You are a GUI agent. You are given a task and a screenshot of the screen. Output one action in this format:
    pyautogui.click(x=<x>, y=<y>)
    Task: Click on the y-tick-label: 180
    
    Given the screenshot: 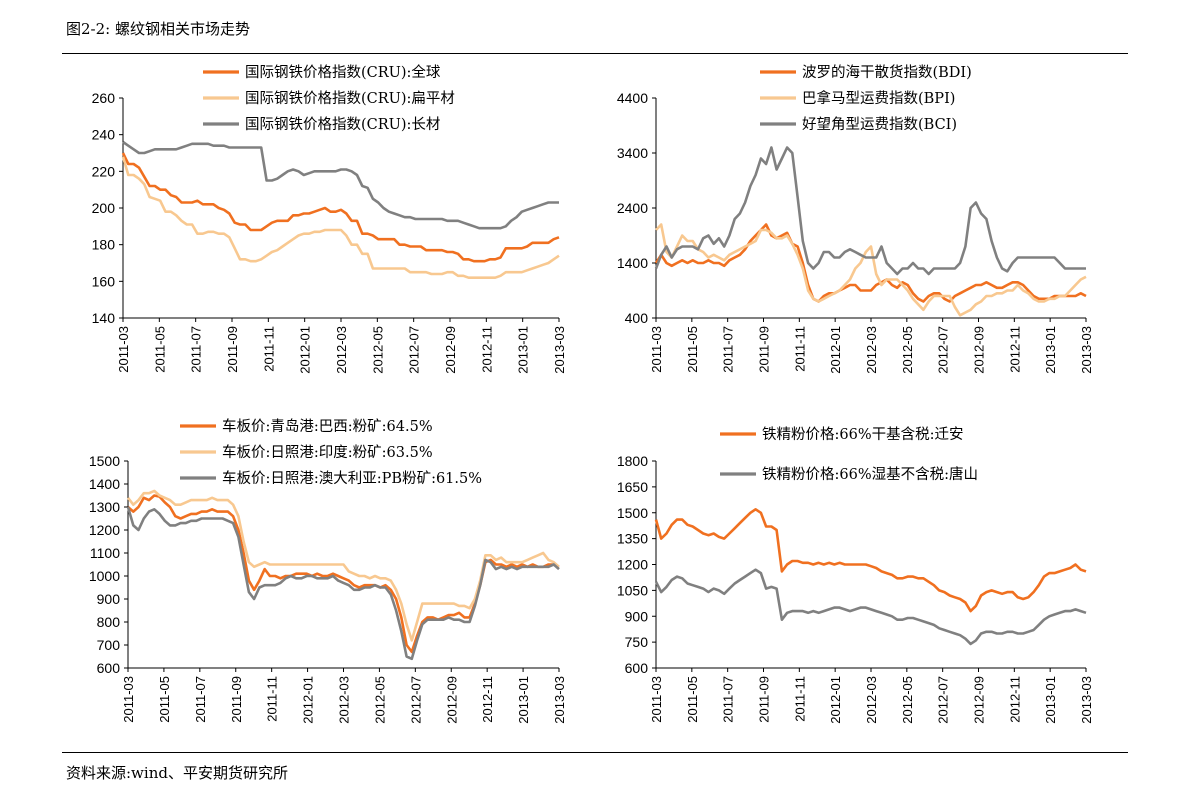 What is the action you would take?
    pyautogui.click(x=104, y=245)
    